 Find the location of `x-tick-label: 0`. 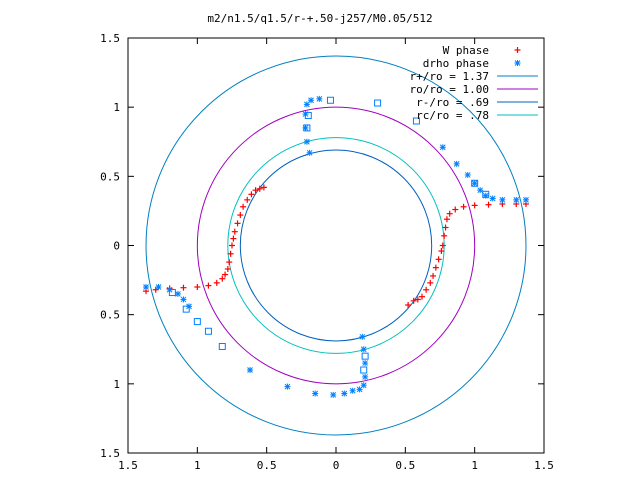

x-tick-label: 0 is located at coordinates (336, 465).